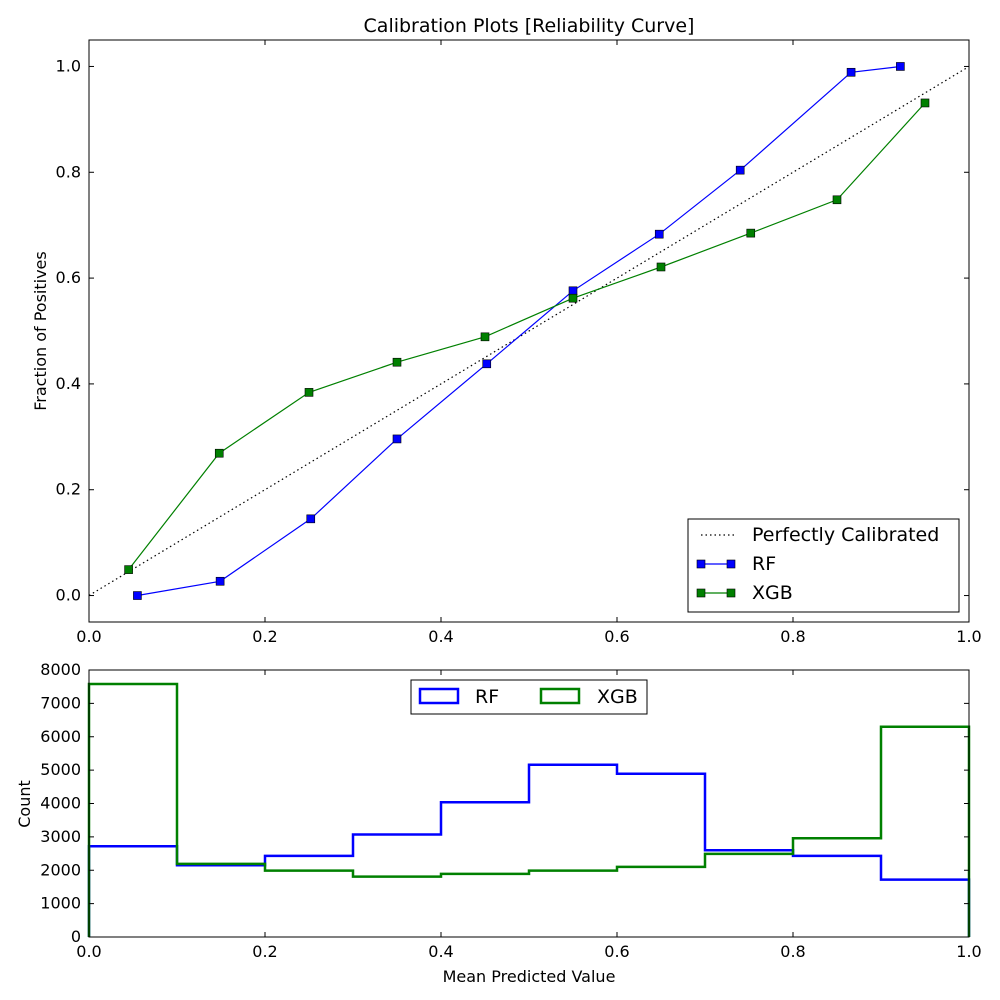 The height and width of the screenshot is (1000, 1000). What do you see at coordinates (440, 951) in the screenshot?
I see `hist-x-tick-label: 0.4` at bounding box center [440, 951].